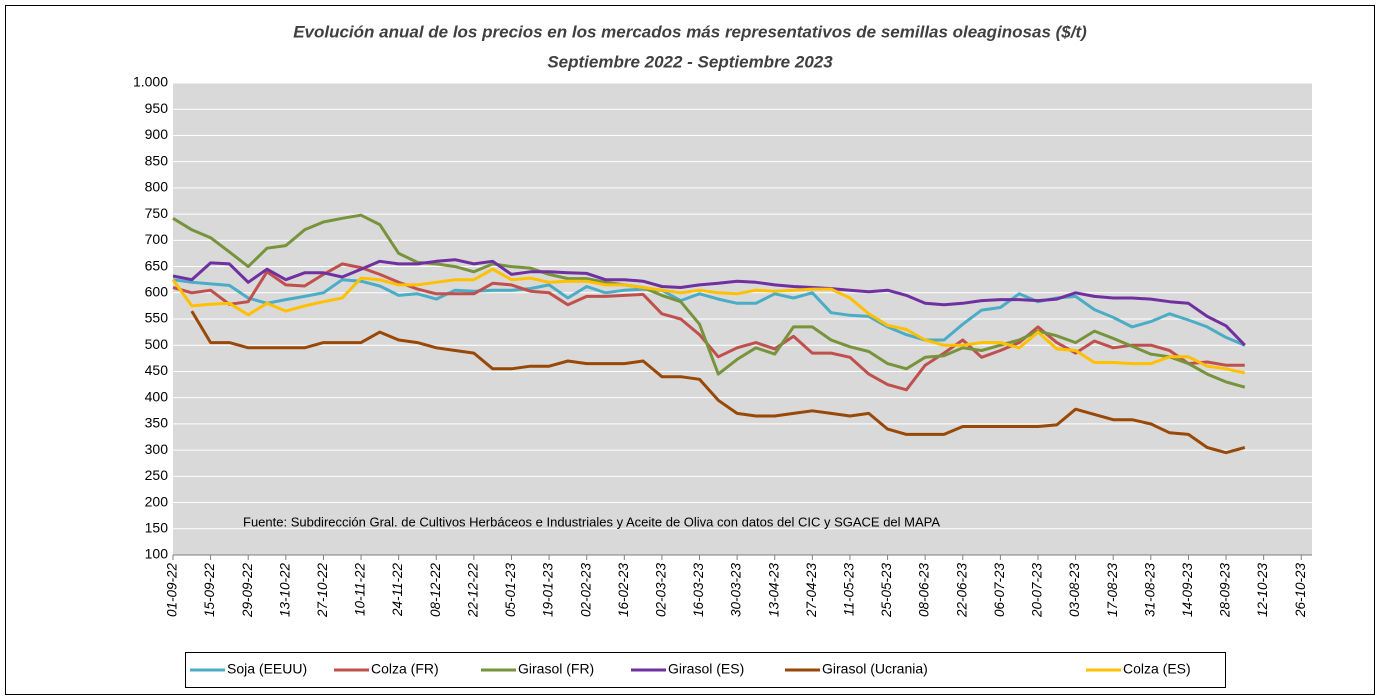 This screenshot has height=700, width=1381. Describe the element at coordinates (1187, 590) in the screenshot. I see `x-tick-label: 14-09-23` at that location.